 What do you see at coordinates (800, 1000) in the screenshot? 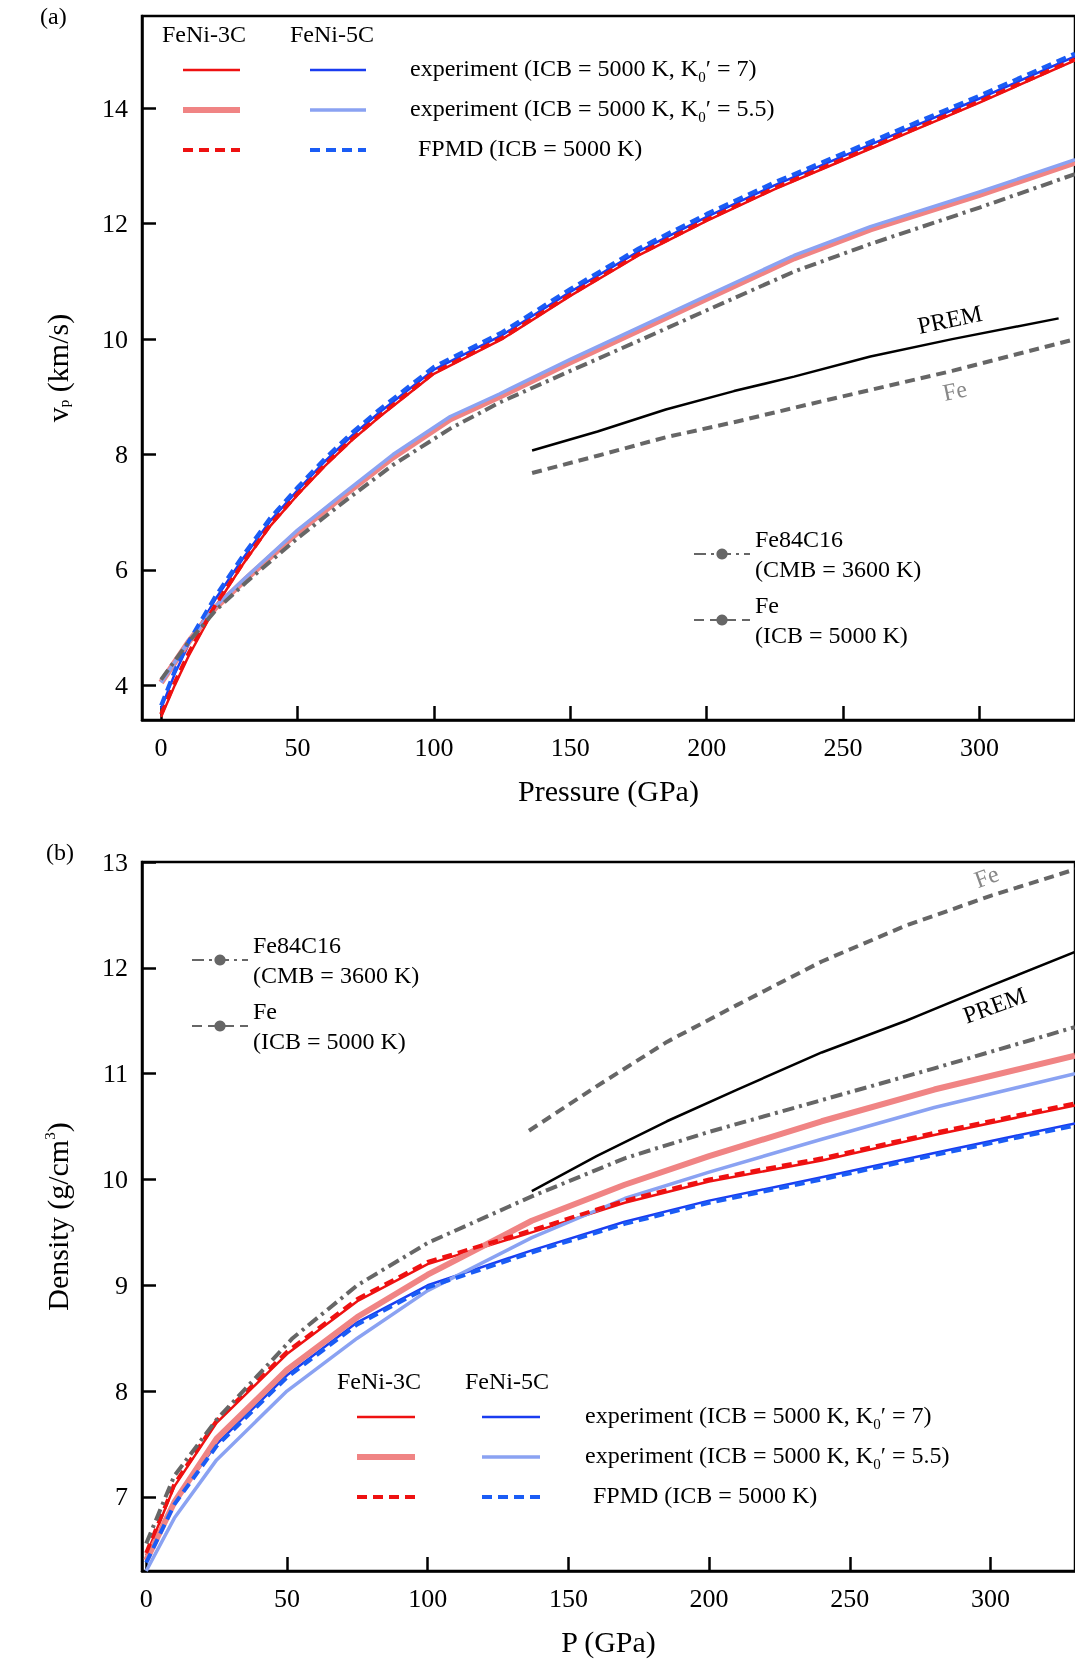
I see `line-series` at bounding box center [800, 1000].